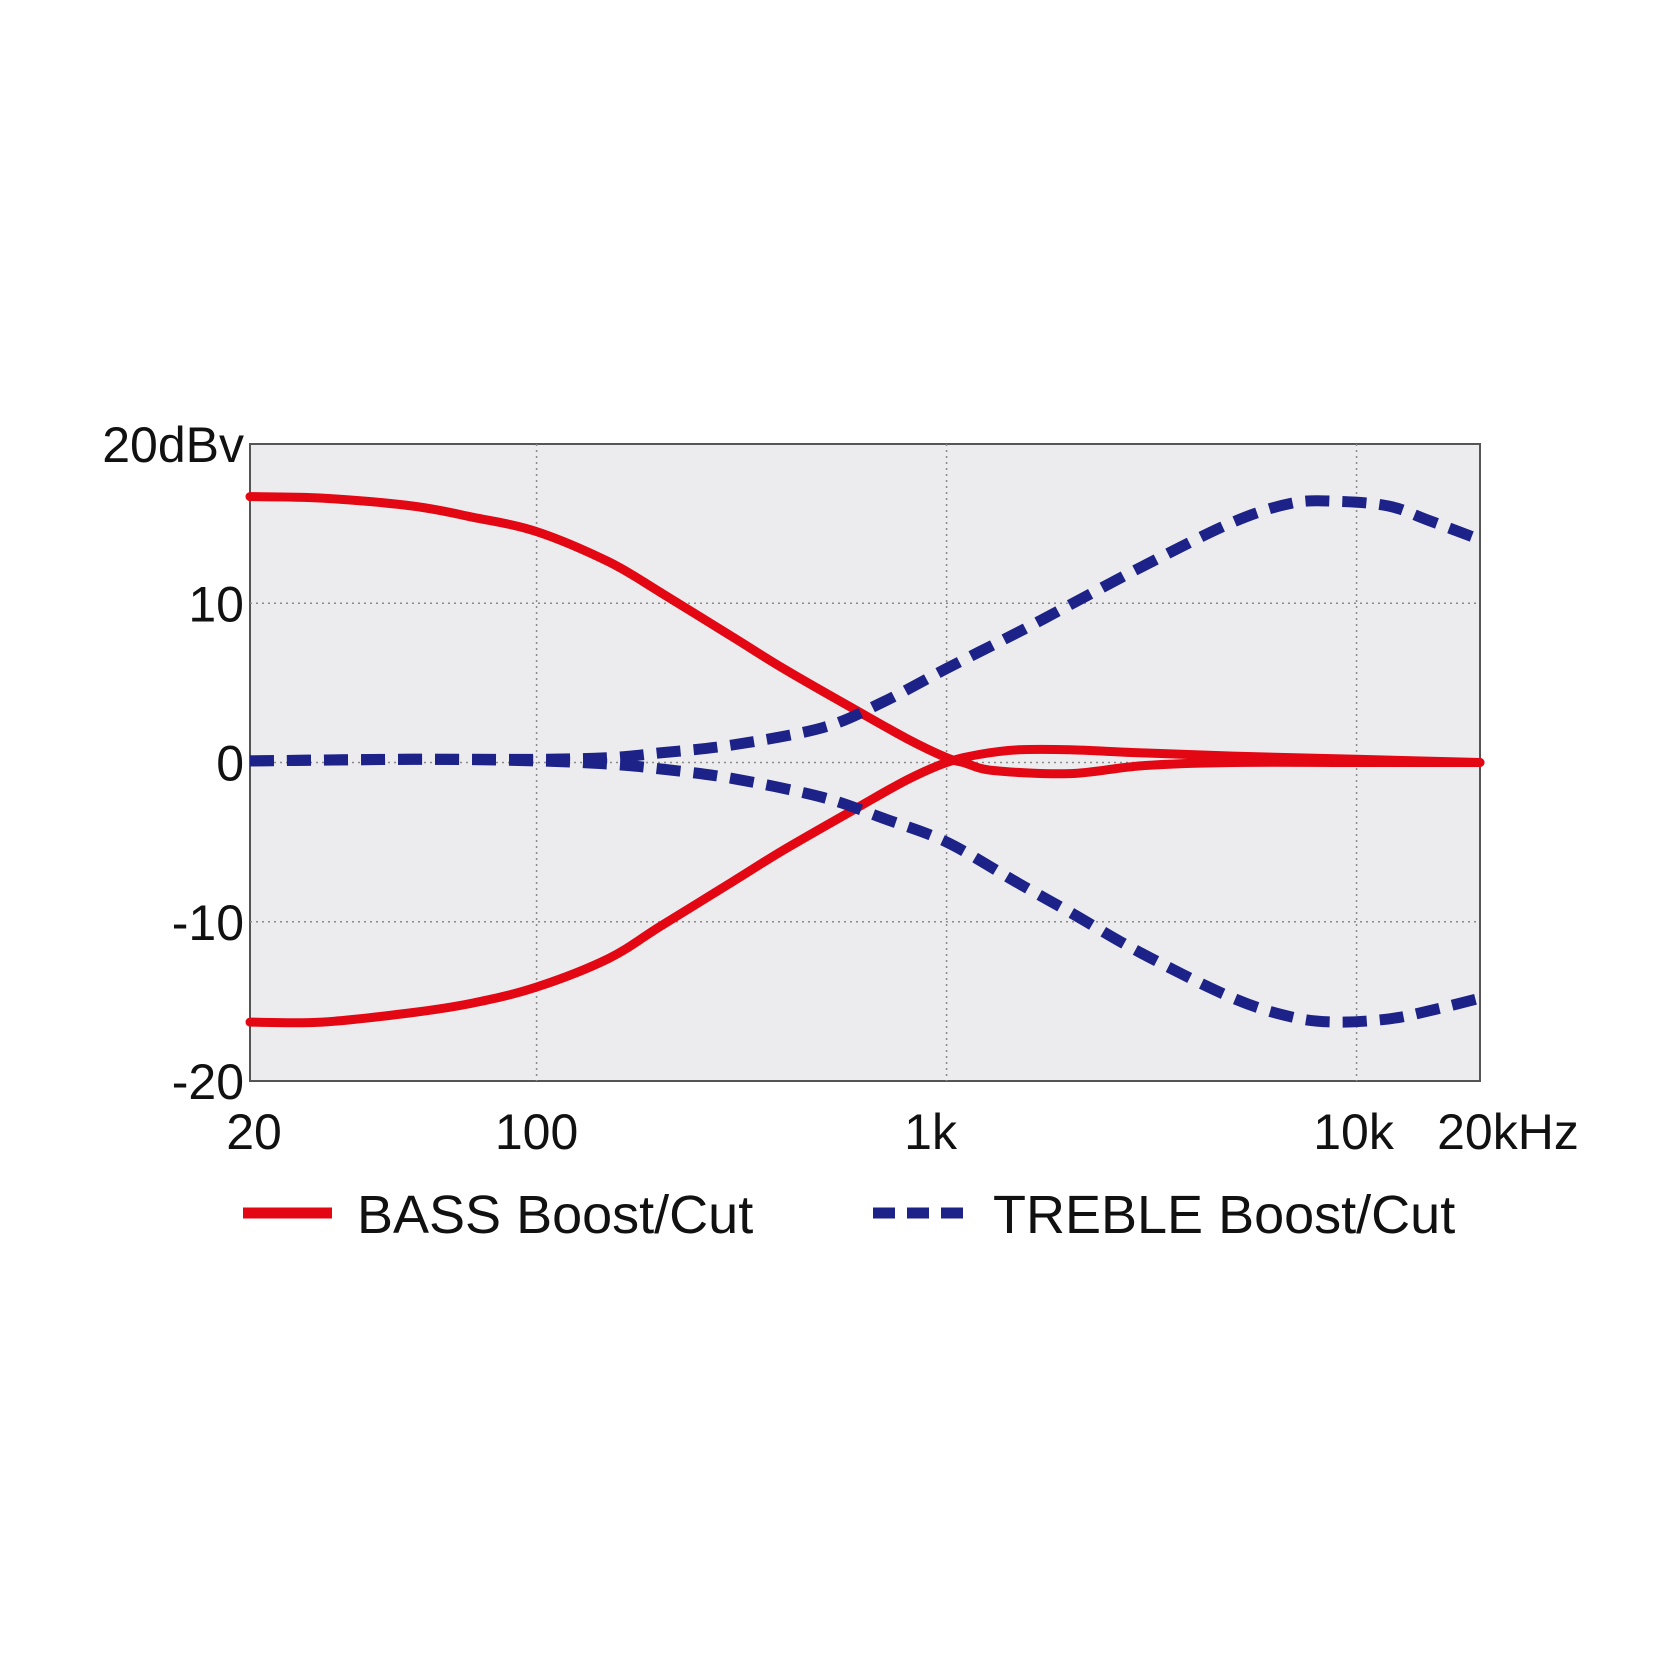 This screenshot has height=1656, width=1656. What do you see at coordinates (931, 1132) in the screenshot?
I see `x-tick-label: 1k` at bounding box center [931, 1132].